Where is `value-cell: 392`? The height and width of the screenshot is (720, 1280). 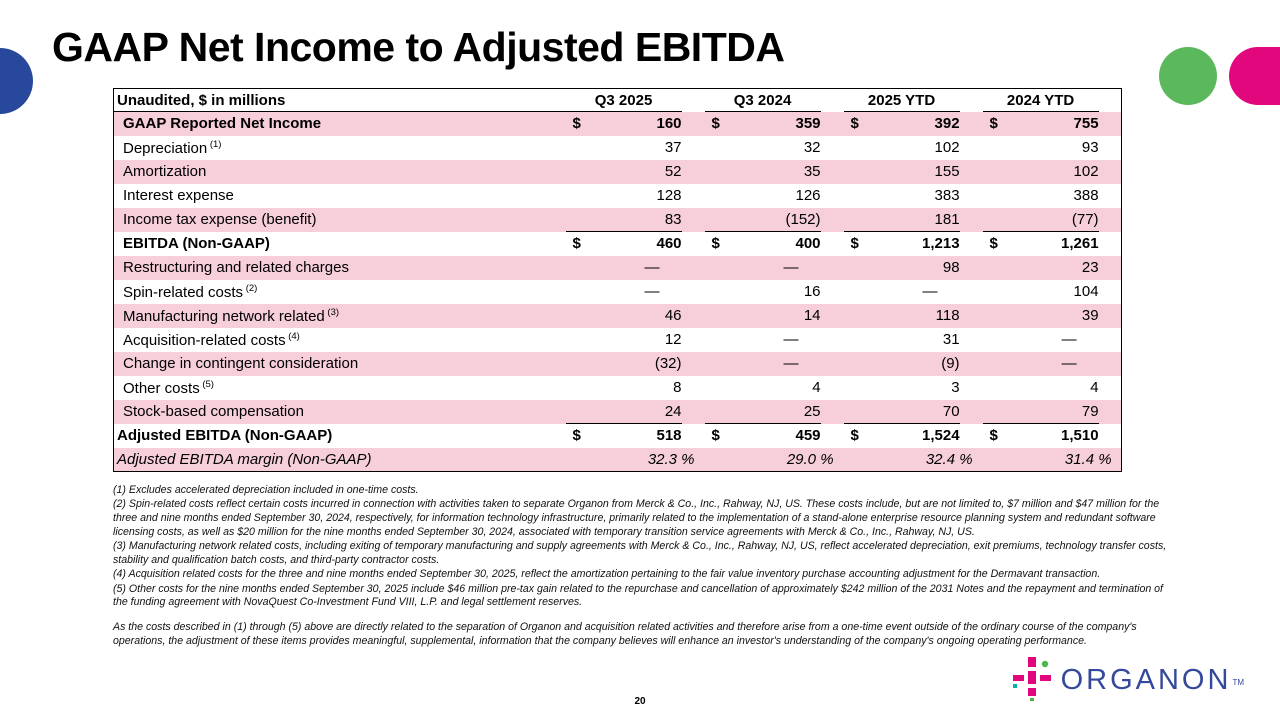
value-cell: 392 is located at coordinates (947, 124).